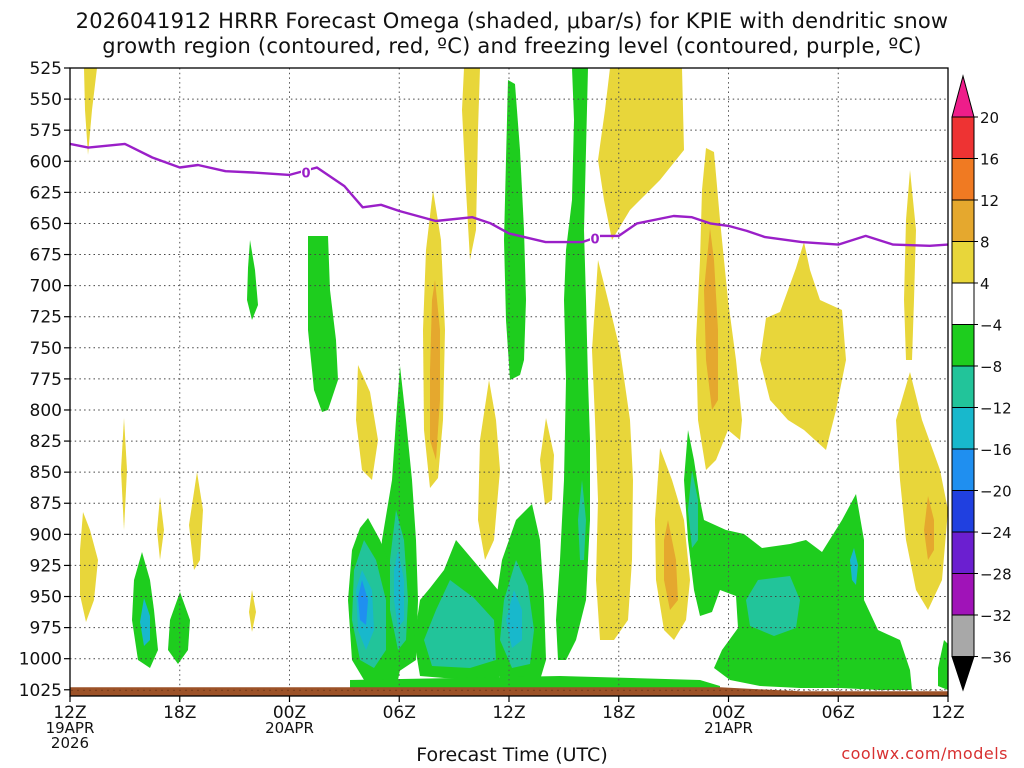 Image resolution: width=1024 pixels, height=768 pixels. Describe the element at coordinates (46, 131) in the screenshot. I see `y-tick-label: 575` at that location.